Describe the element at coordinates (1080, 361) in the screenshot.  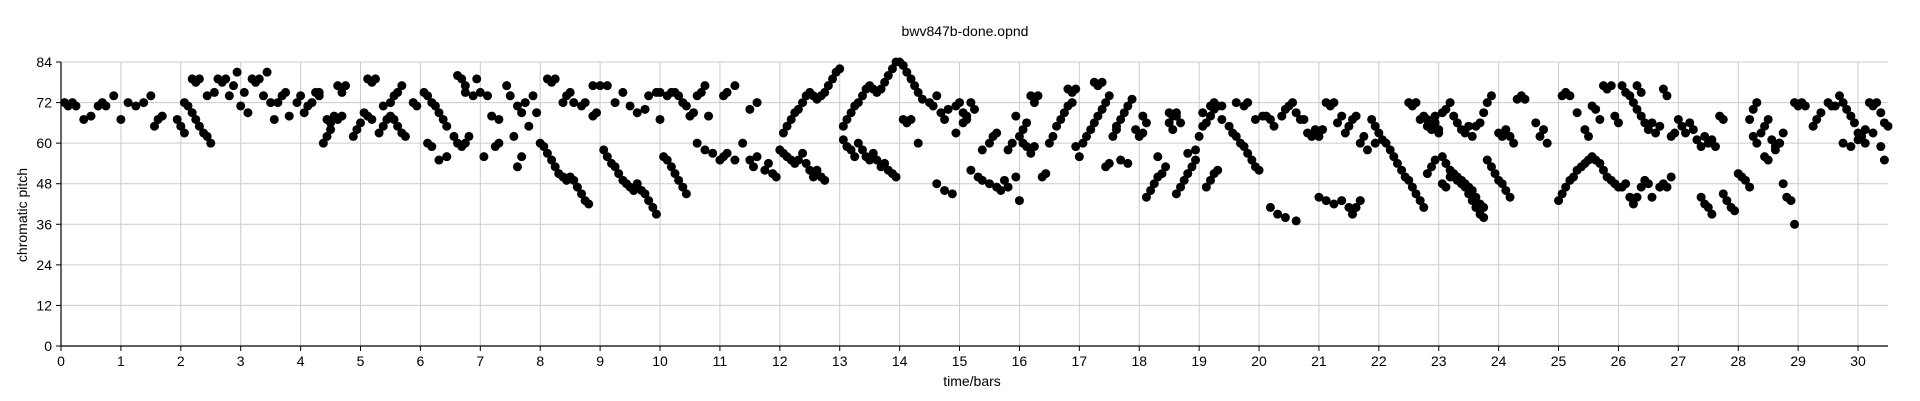
I see `x-tick-label: 17` at that location.